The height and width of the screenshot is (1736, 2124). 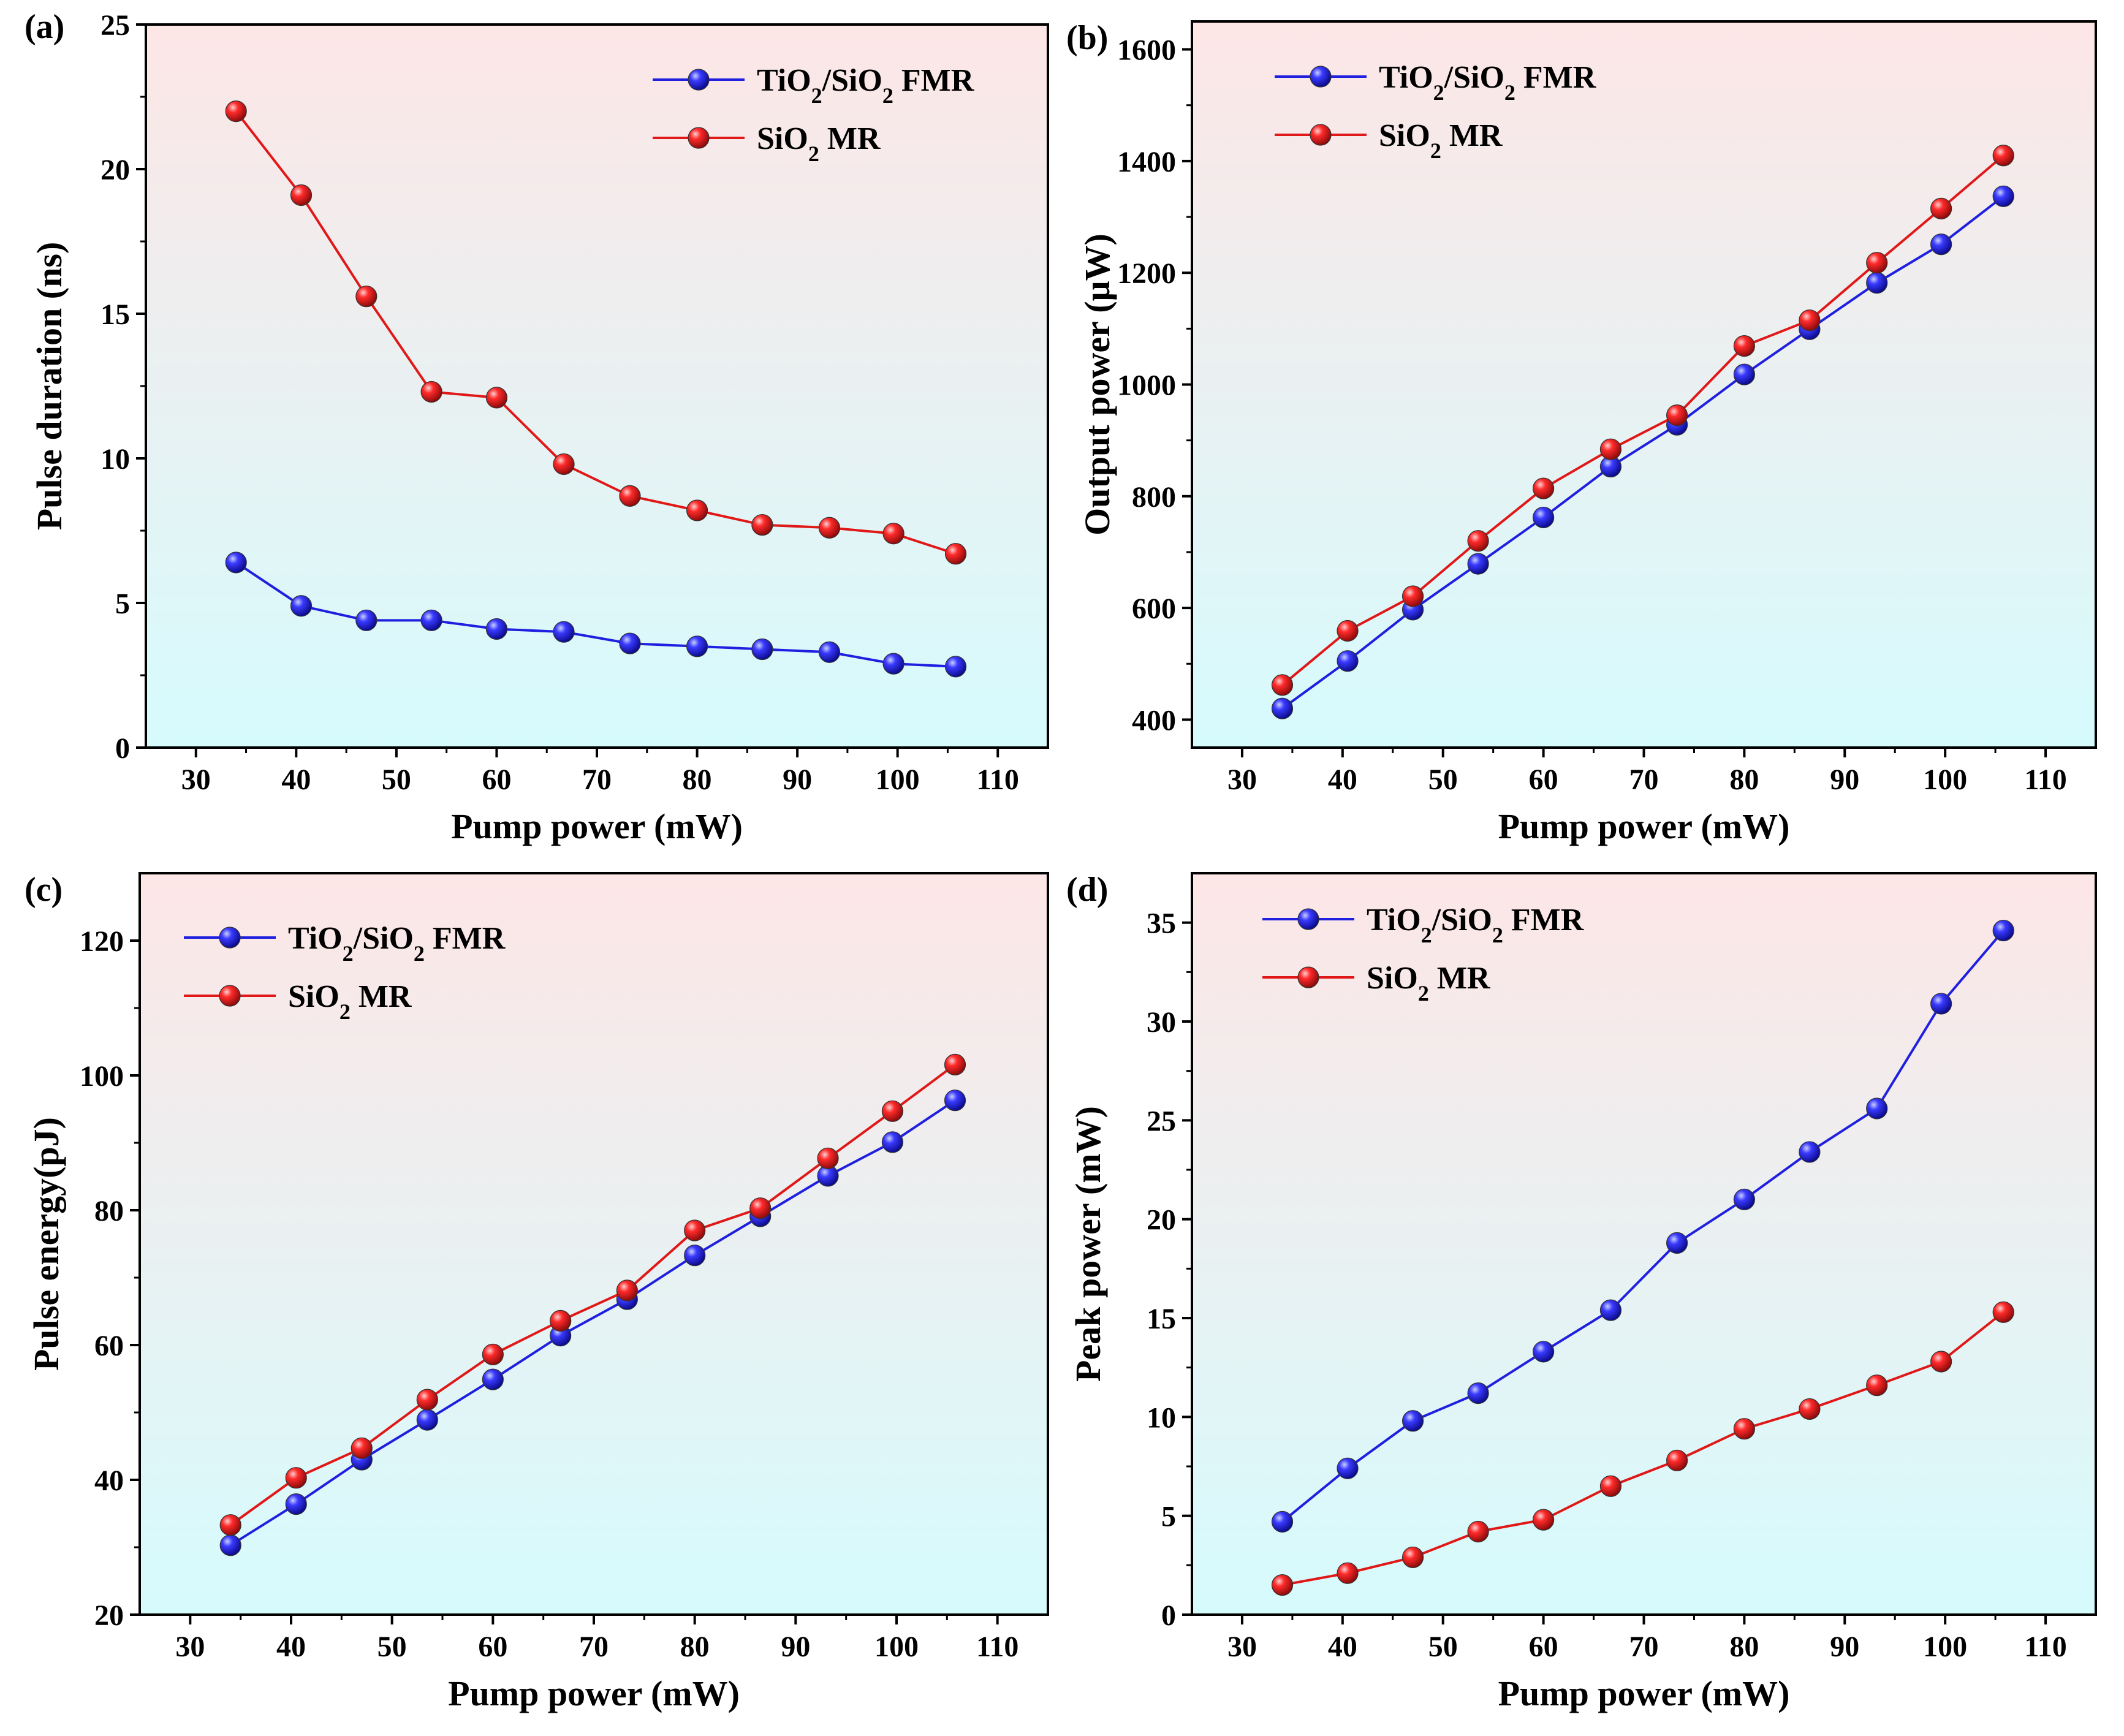 I want to click on y-tick-label: 1200, so click(x=1146, y=273).